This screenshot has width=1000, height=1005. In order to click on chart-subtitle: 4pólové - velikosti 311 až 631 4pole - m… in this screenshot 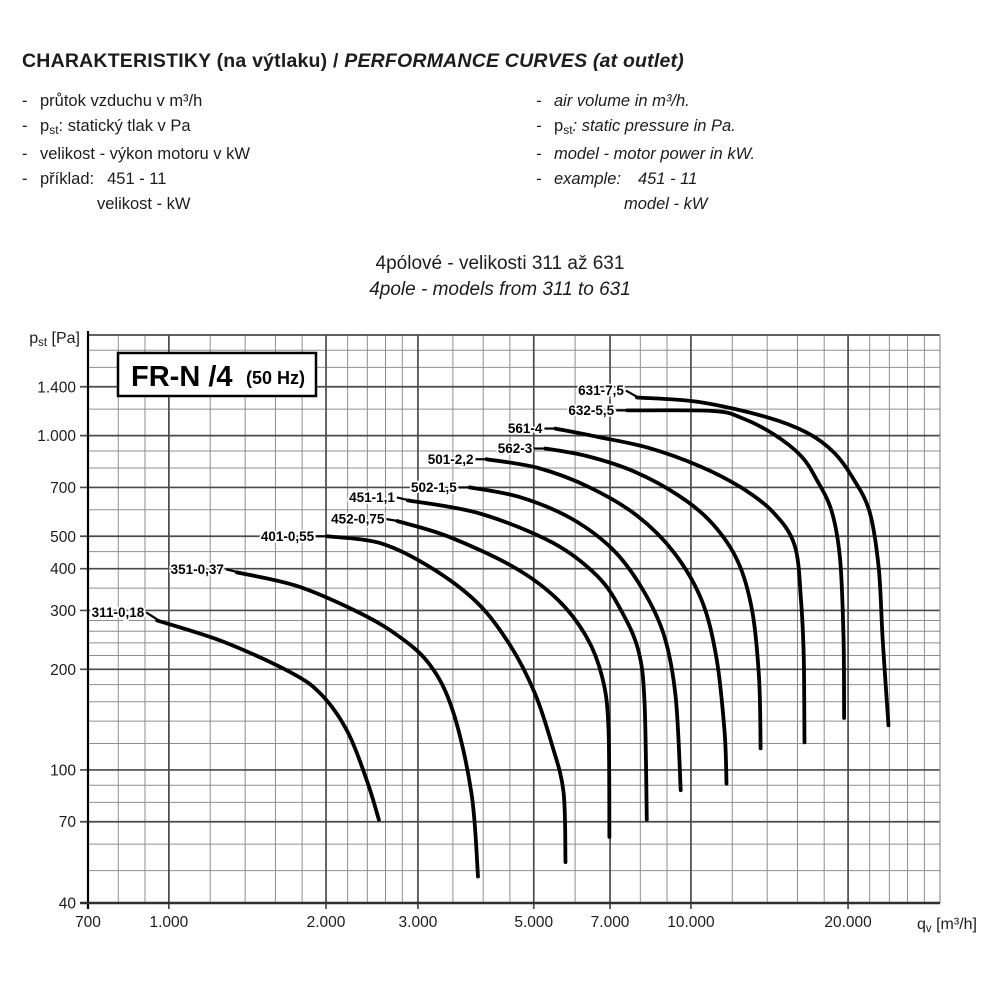, I will do `click(500, 276)`.